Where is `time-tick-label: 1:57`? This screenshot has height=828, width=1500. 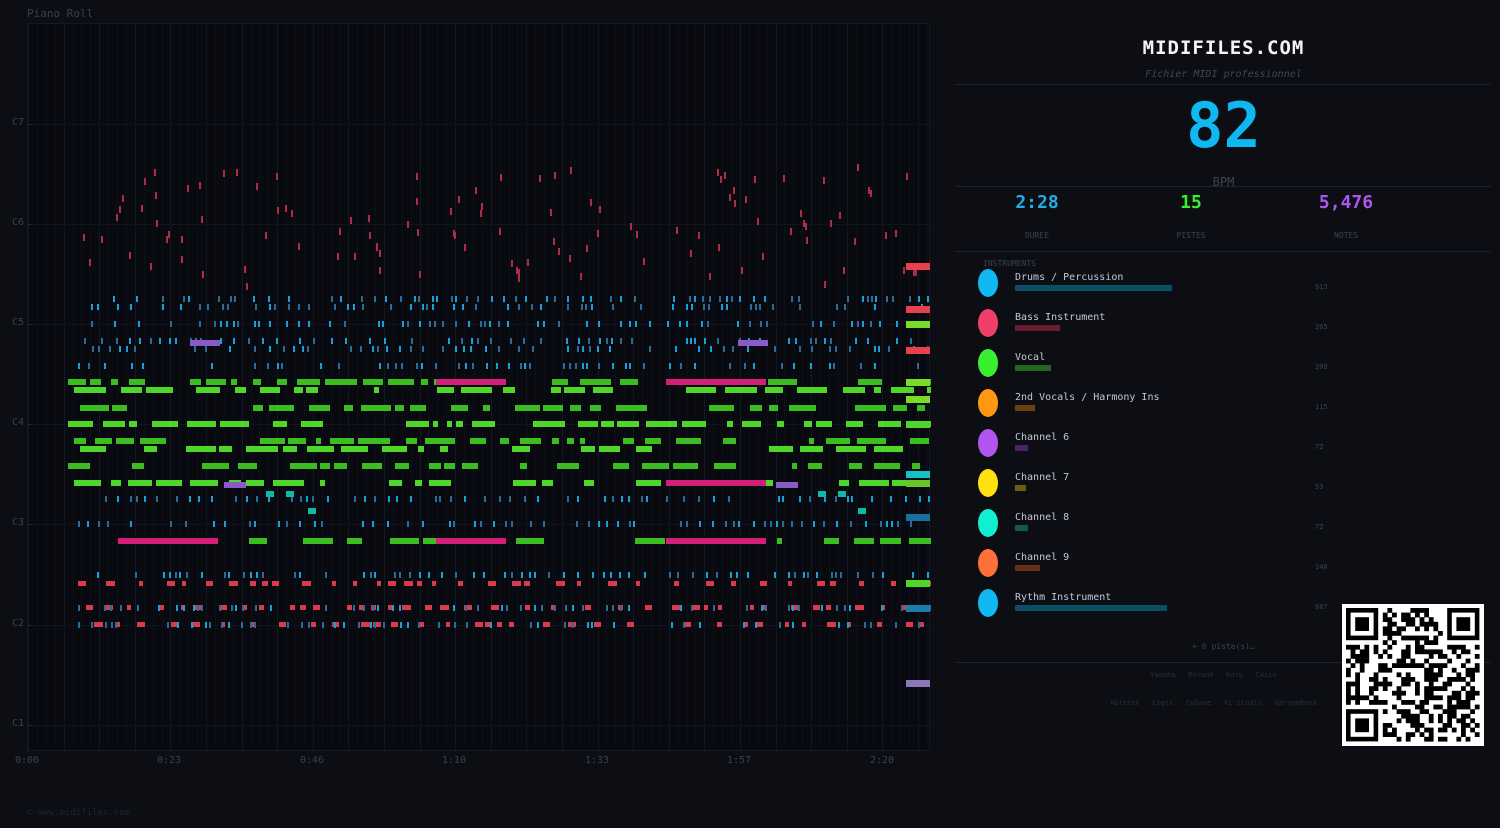 time-tick-label: 1:57 is located at coordinates (739, 760).